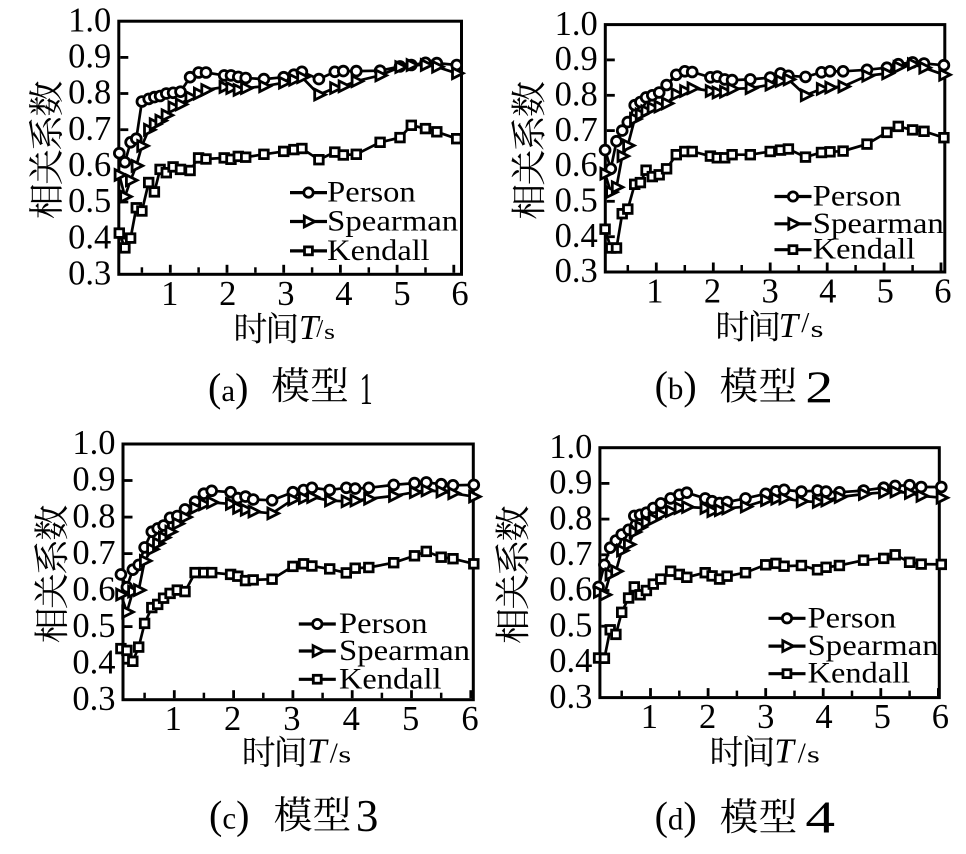 The height and width of the screenshot is (854, 966). I want to click on svg-text: (c), so click(229, 815).